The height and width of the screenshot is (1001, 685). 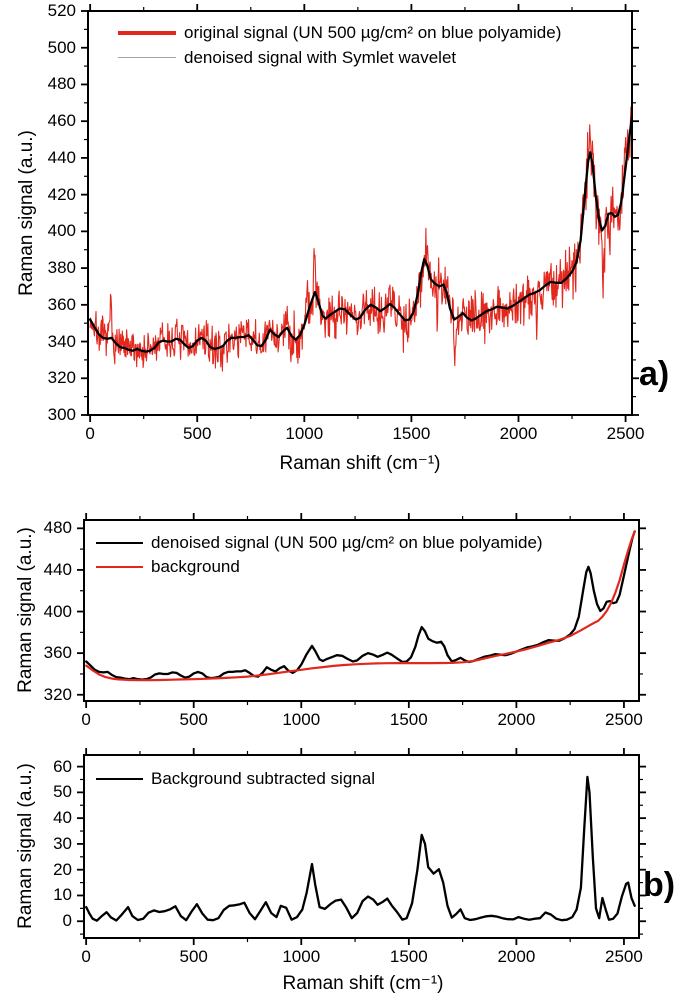 I want to click on panel-b-letter: b), so click(x=659, y=885).